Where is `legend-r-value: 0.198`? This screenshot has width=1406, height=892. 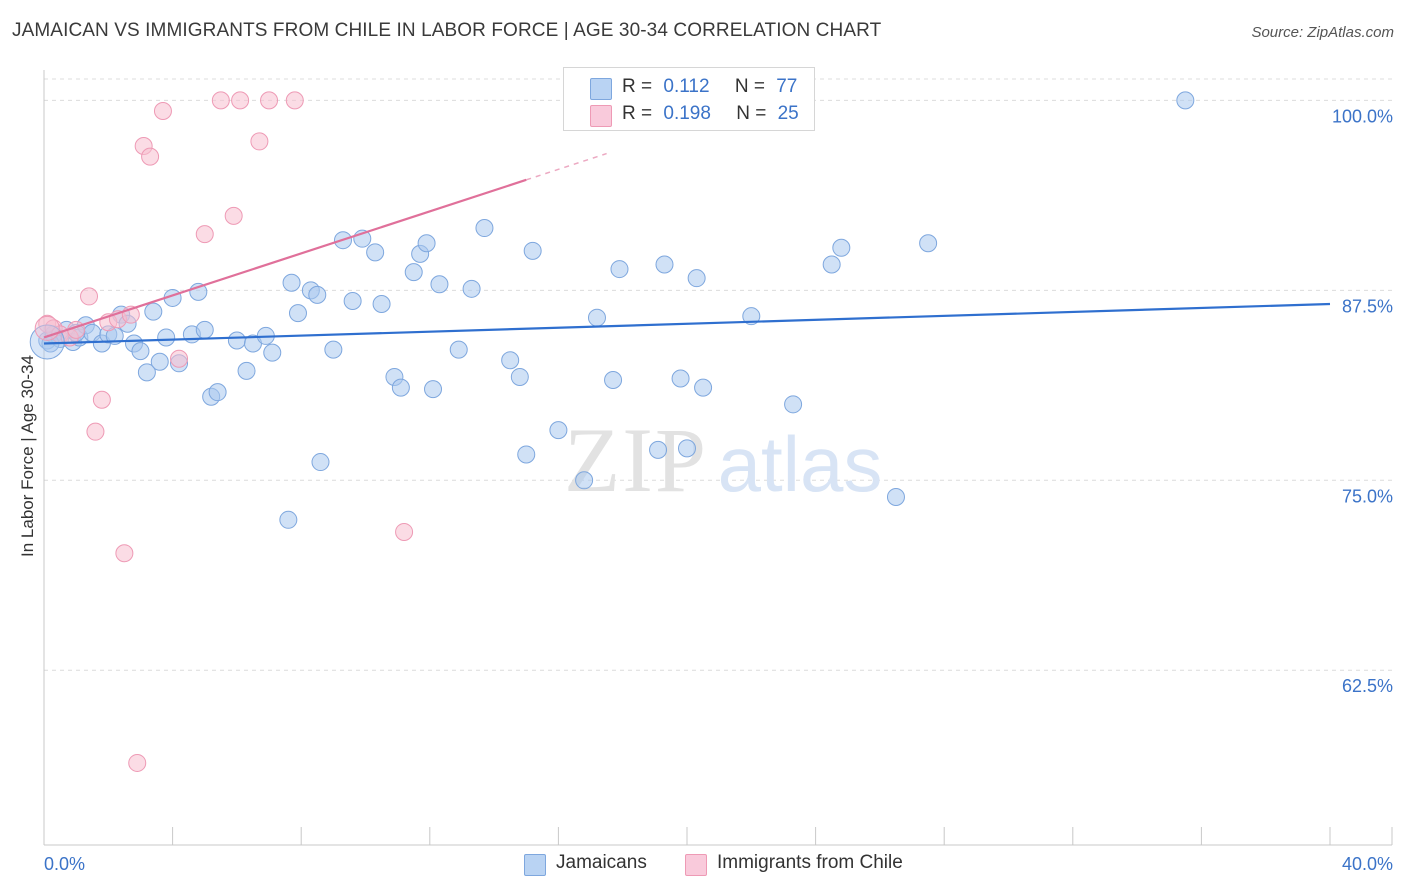
legend-r-value: 0.198 is located at coordinates (687, 113).